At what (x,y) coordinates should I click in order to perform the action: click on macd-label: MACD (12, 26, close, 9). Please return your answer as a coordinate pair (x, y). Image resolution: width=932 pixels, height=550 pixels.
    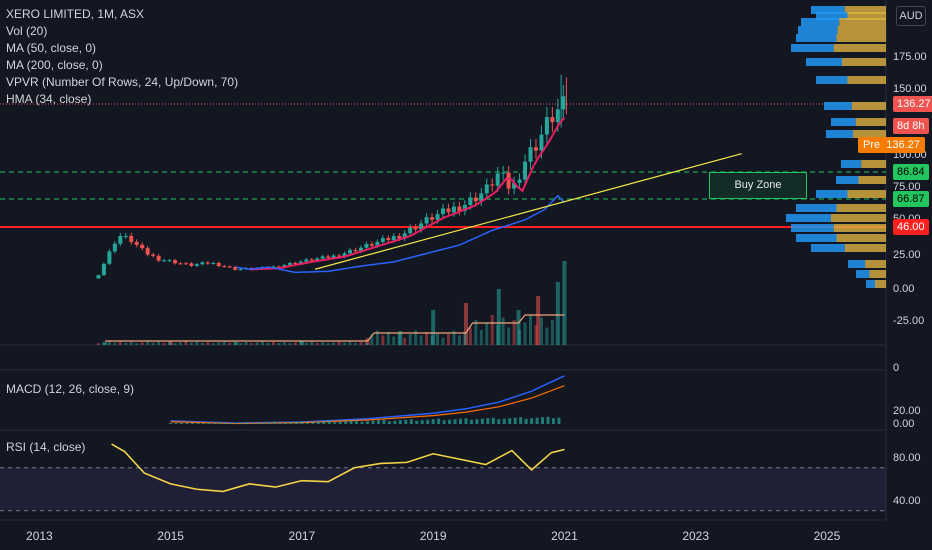
    Looking at the image, I should click on (70, 389).